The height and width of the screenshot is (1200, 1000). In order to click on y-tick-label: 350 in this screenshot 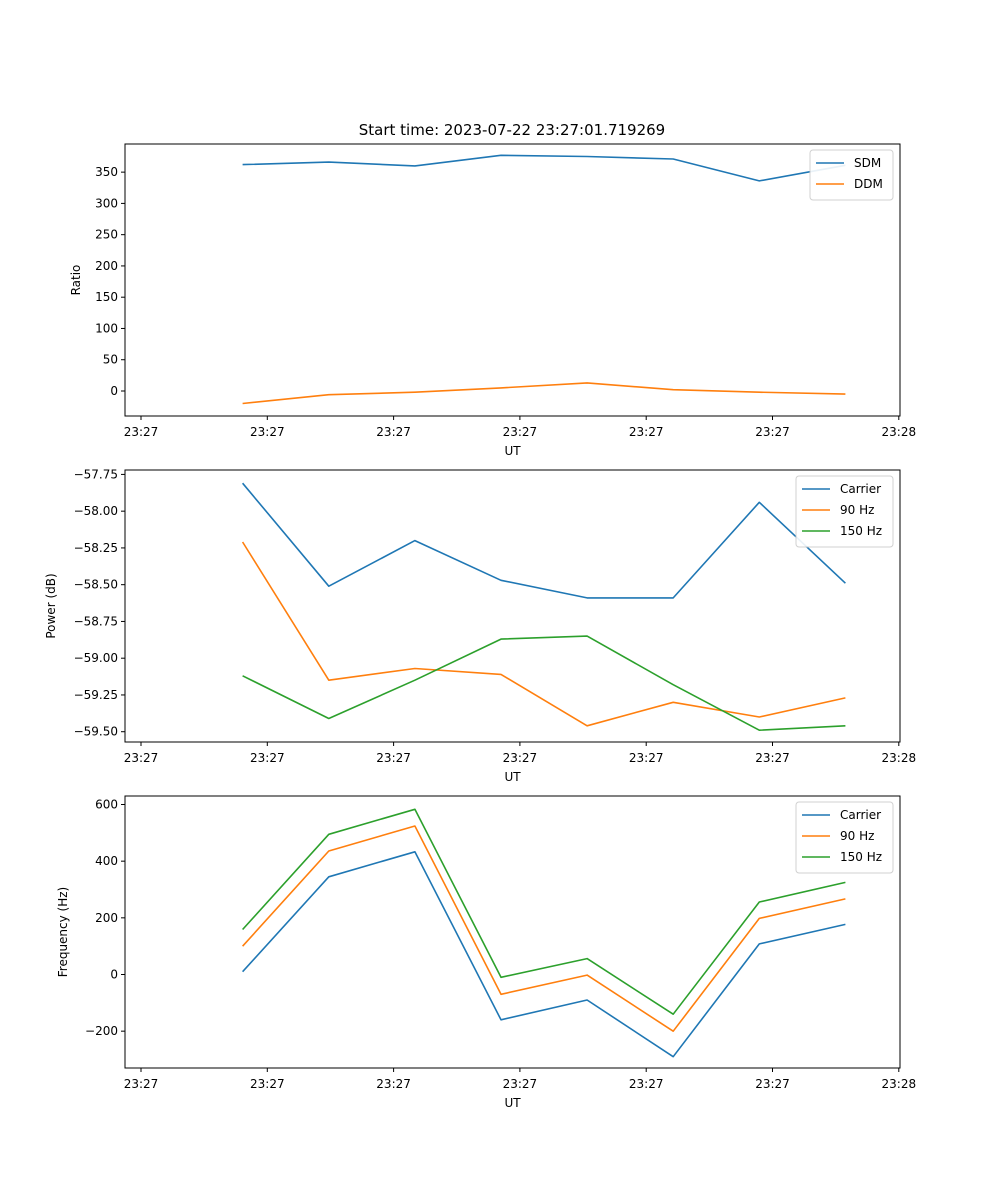, I will do `click(106, 172)`.